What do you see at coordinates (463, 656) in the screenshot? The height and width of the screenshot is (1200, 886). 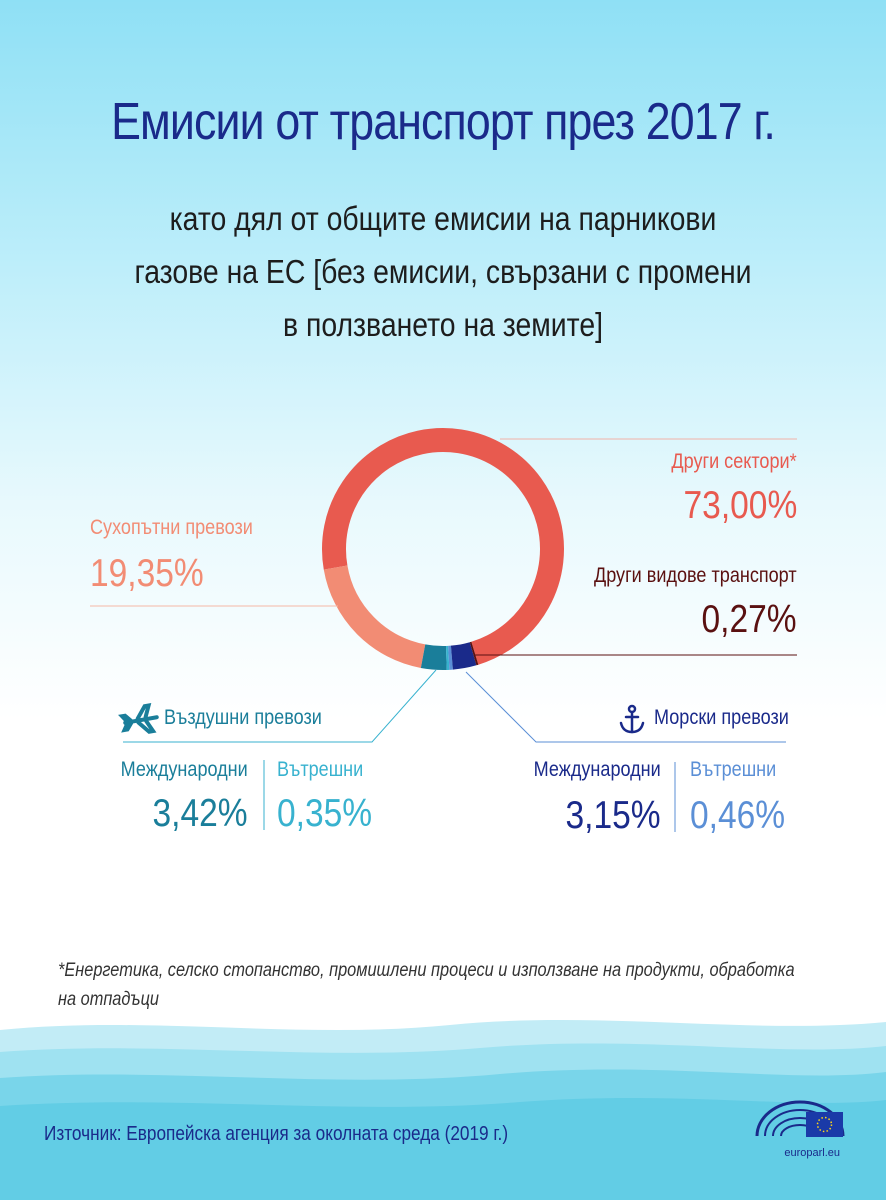 I see `slice-maritime-international` at bounding box center [463, 656].